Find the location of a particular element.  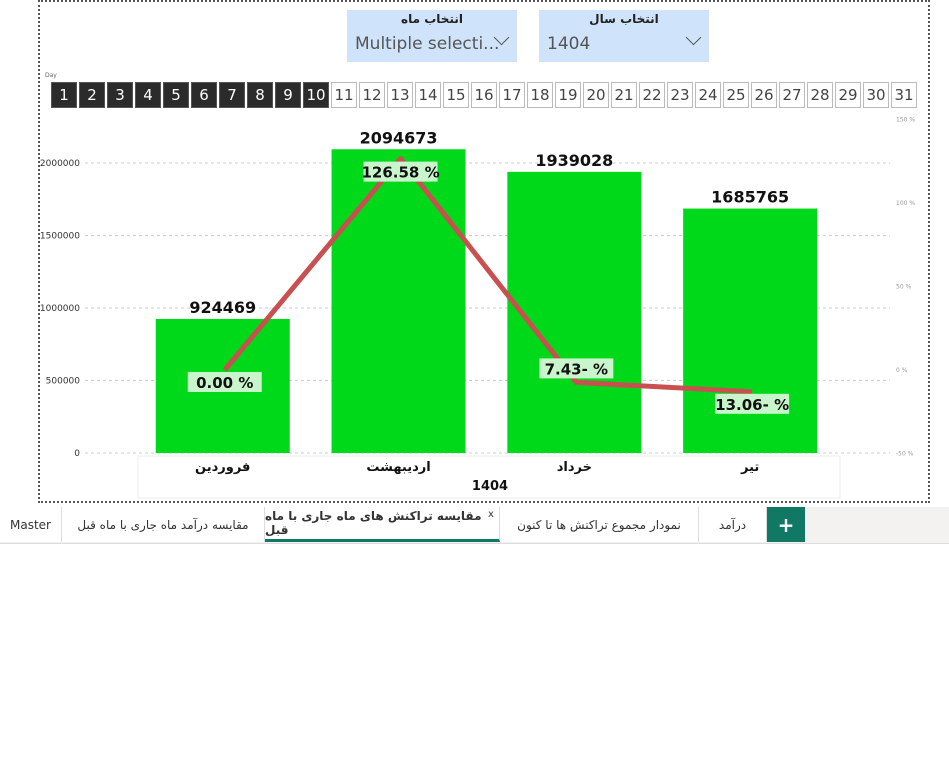

x-group-label: 1404 is located at coordinates (490, 486).